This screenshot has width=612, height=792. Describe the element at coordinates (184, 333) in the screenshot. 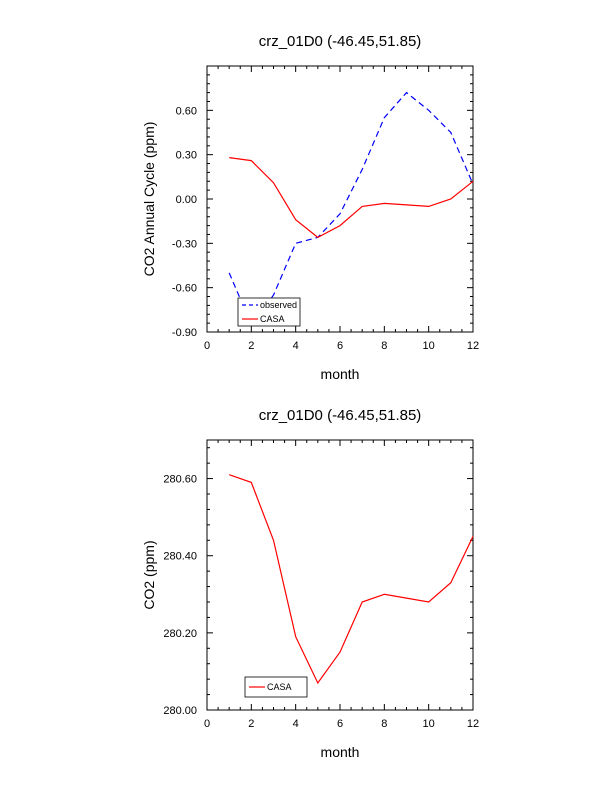

I see `y-tick-label: -0.90` at that location.